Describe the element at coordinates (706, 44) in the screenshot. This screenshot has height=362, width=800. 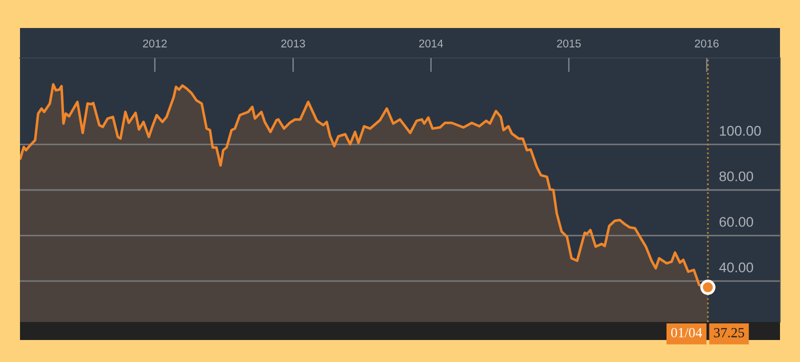
I see `x-tick-label: 2016` at that location.